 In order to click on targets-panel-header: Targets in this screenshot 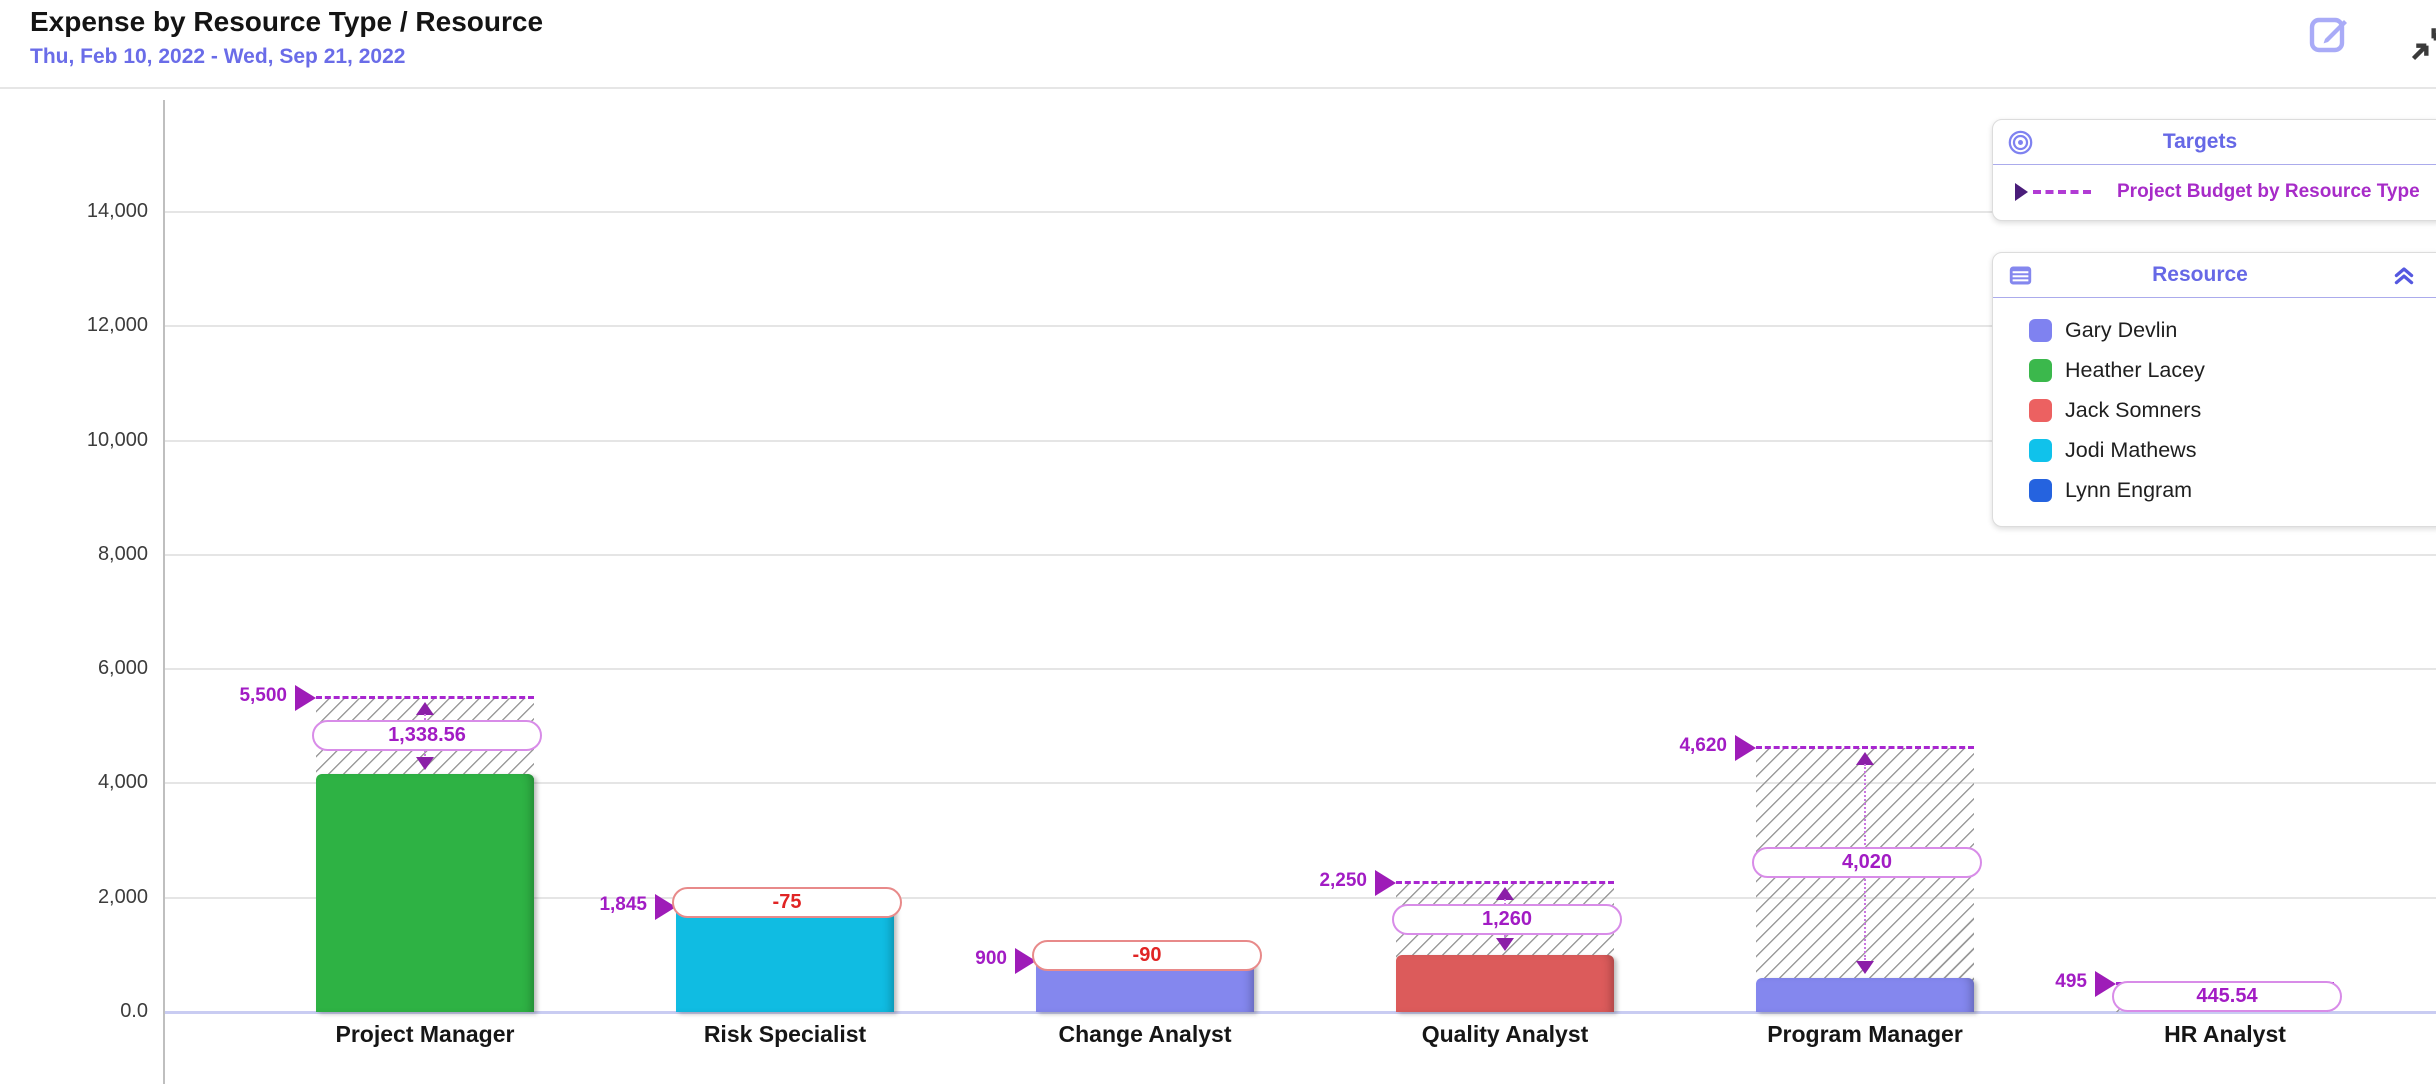, I will do `click(2214, 142)`.